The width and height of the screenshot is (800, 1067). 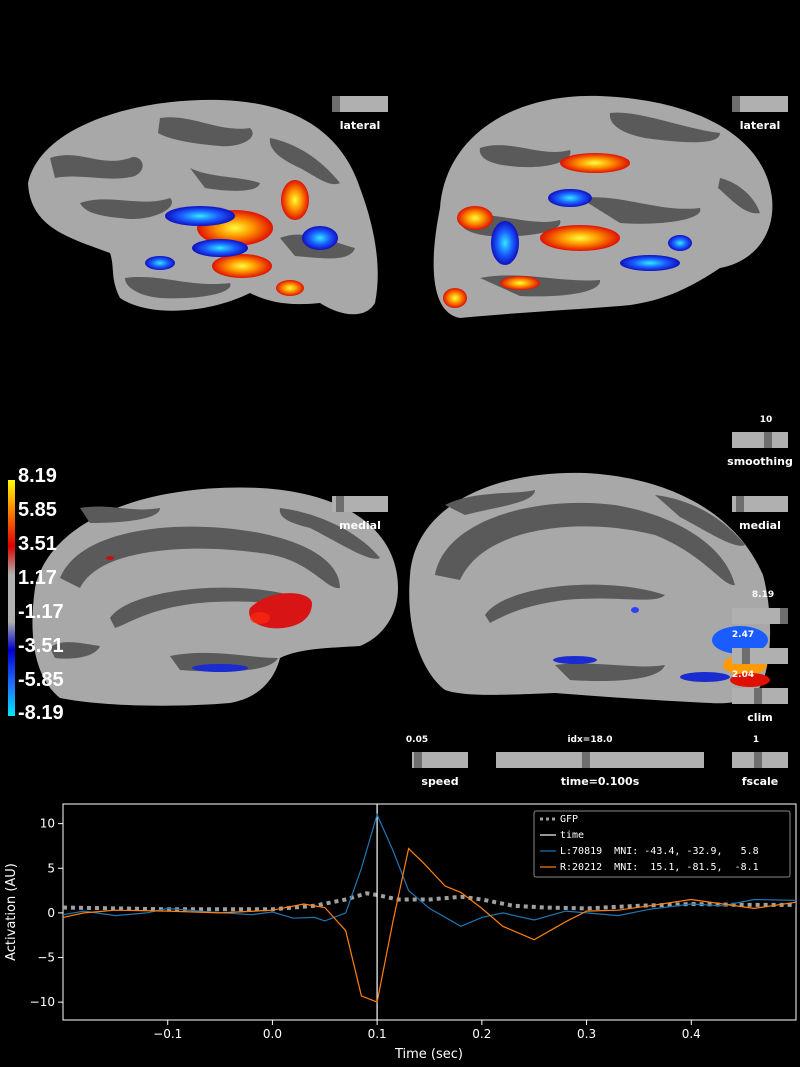 I want to click on y-axis: −10 −5 0 5 10, so click(x=46, y=913).